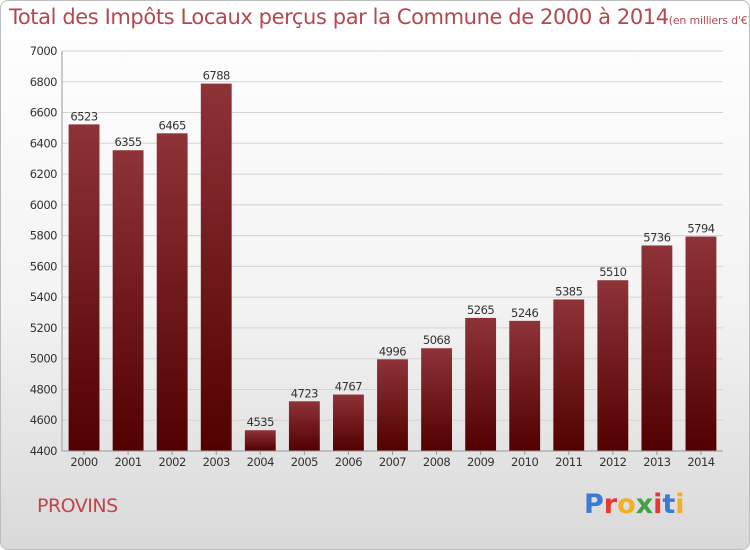  What do you see at coordinates (669, 504) in the screenshot?
I see `logo-letter: t` at bounding box center [669, 504].